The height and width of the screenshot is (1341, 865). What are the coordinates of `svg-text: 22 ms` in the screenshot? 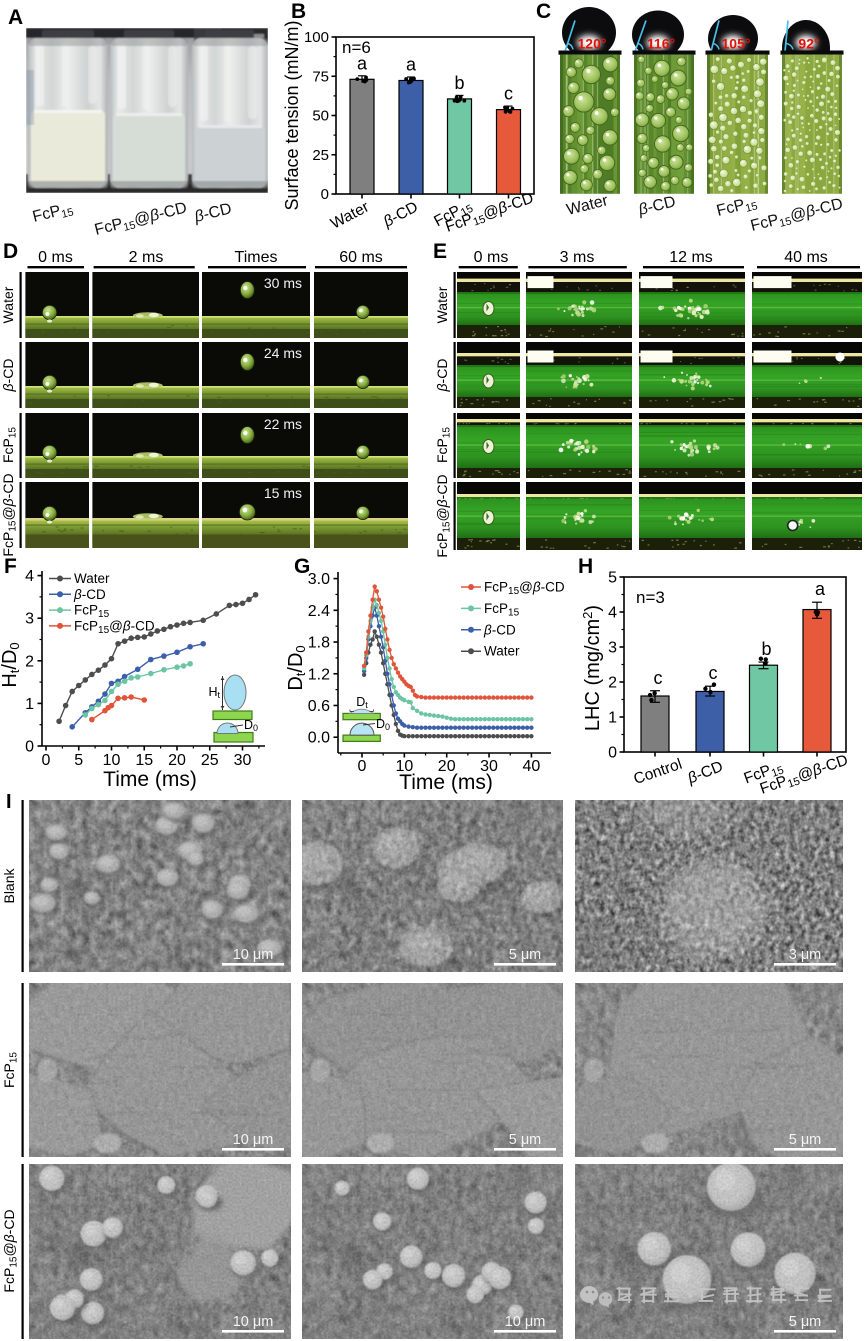 It's located at (283, 424).